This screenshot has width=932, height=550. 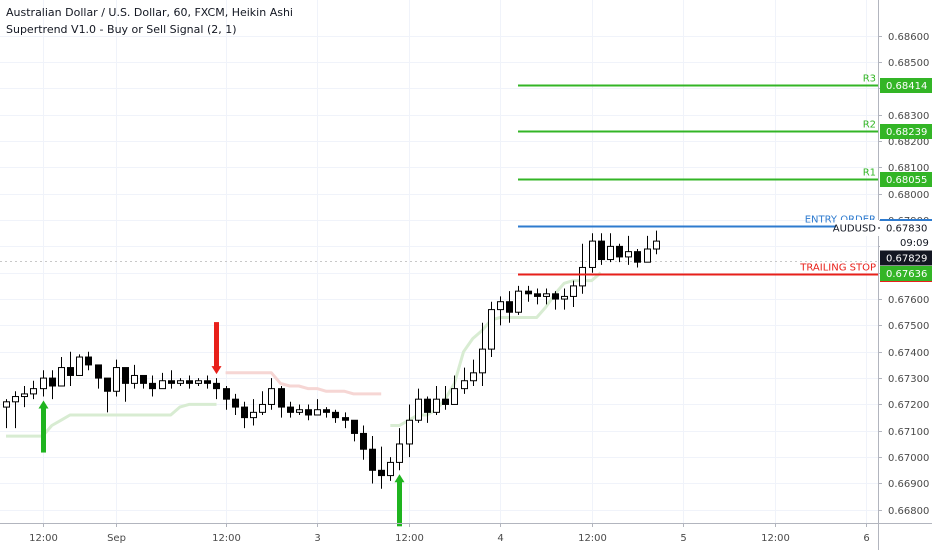 I want to click on symbol-label: AUDUSD, so click(x=855, y=229).